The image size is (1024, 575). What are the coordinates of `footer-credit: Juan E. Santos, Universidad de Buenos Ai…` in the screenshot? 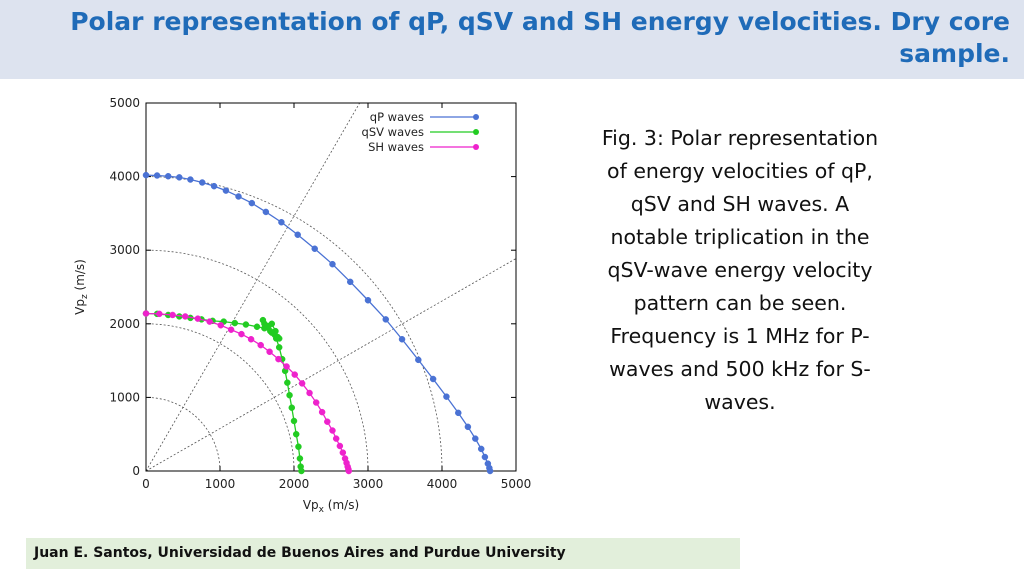 It's located at (300, 553).